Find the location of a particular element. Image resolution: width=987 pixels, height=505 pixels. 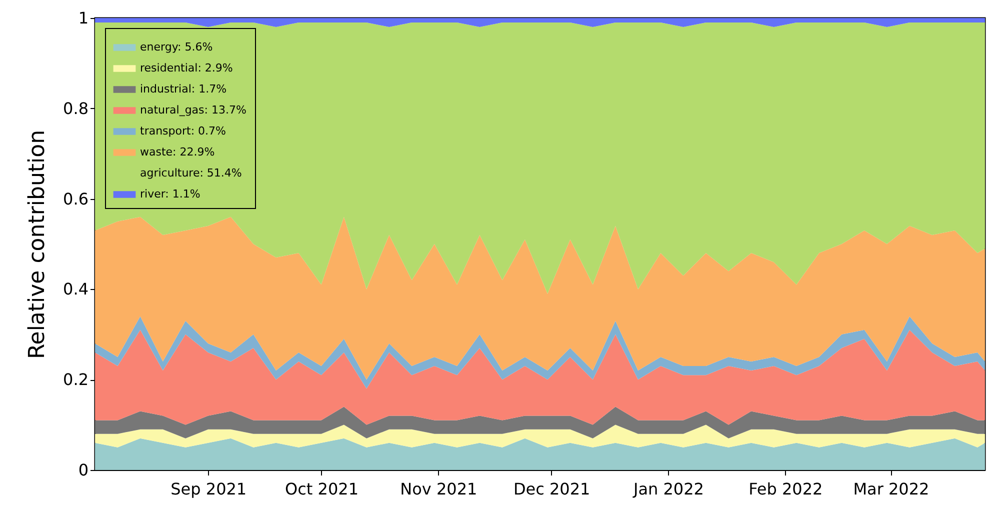

legend-label: residential: 2.9% is located at coordinates (186, 68).